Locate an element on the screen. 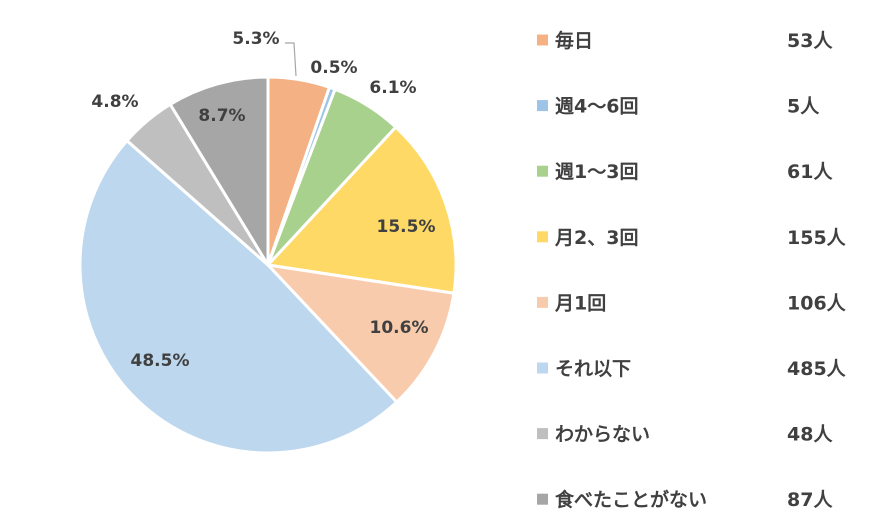  leader-lines is located at coordinates (291, 59).